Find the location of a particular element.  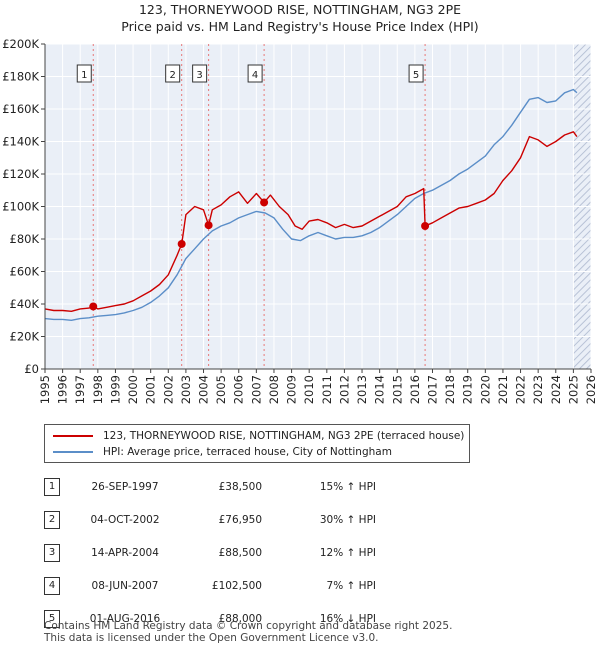

sale-marker-label: 2 is located at coordinates (172, 75).